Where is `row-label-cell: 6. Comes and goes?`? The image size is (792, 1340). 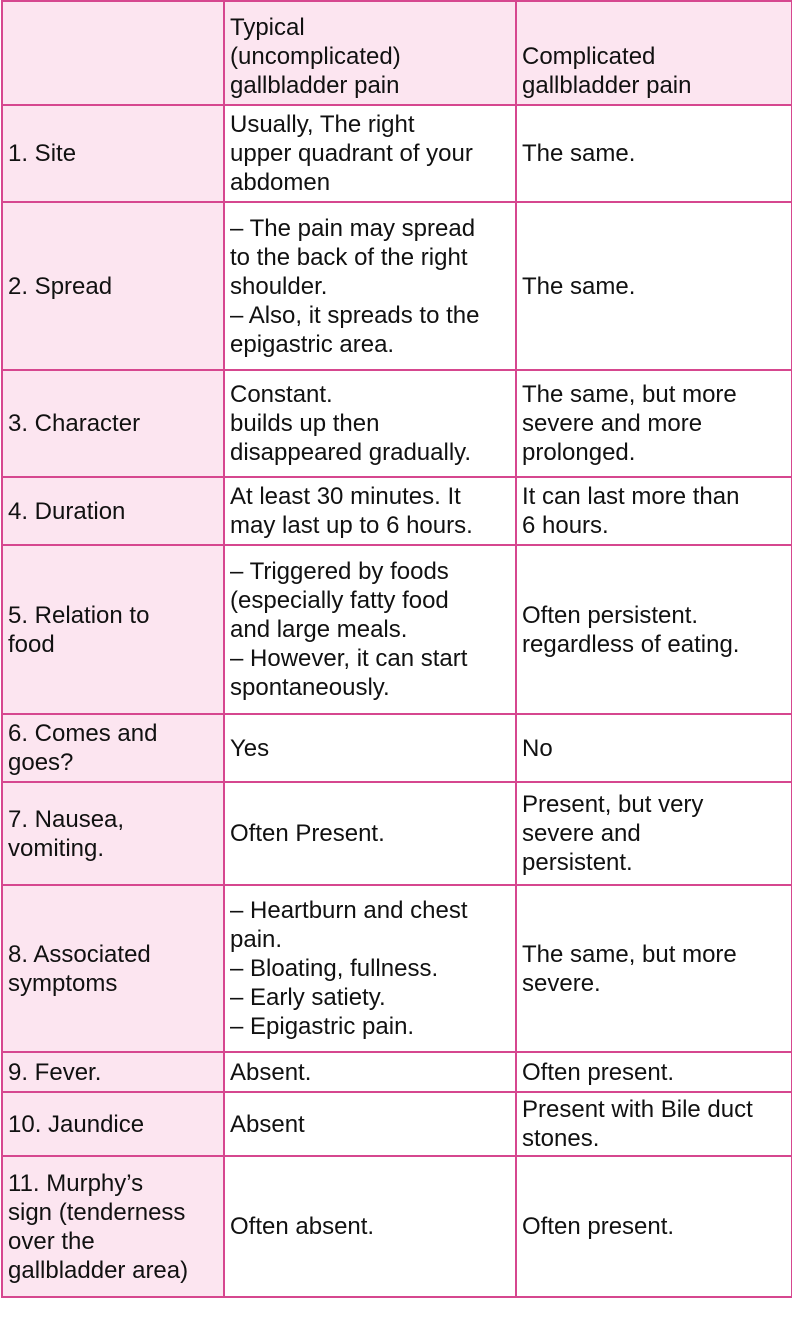
row-label-cell: 6. Comes and goes? is located at coordinates (113, 748).